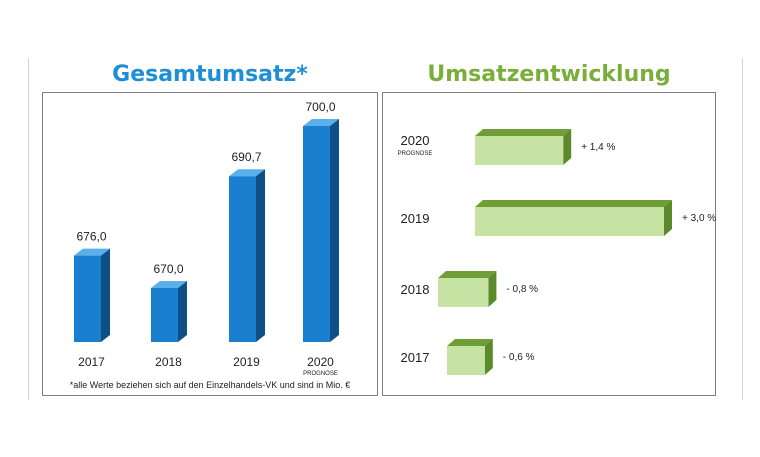 Image resolution: width=760 pixels, height=457 pixels. What do you see at coordinates (573, 203) in the screenshot?
I see `hbar-top-2019` at bounding box center [573, 203].